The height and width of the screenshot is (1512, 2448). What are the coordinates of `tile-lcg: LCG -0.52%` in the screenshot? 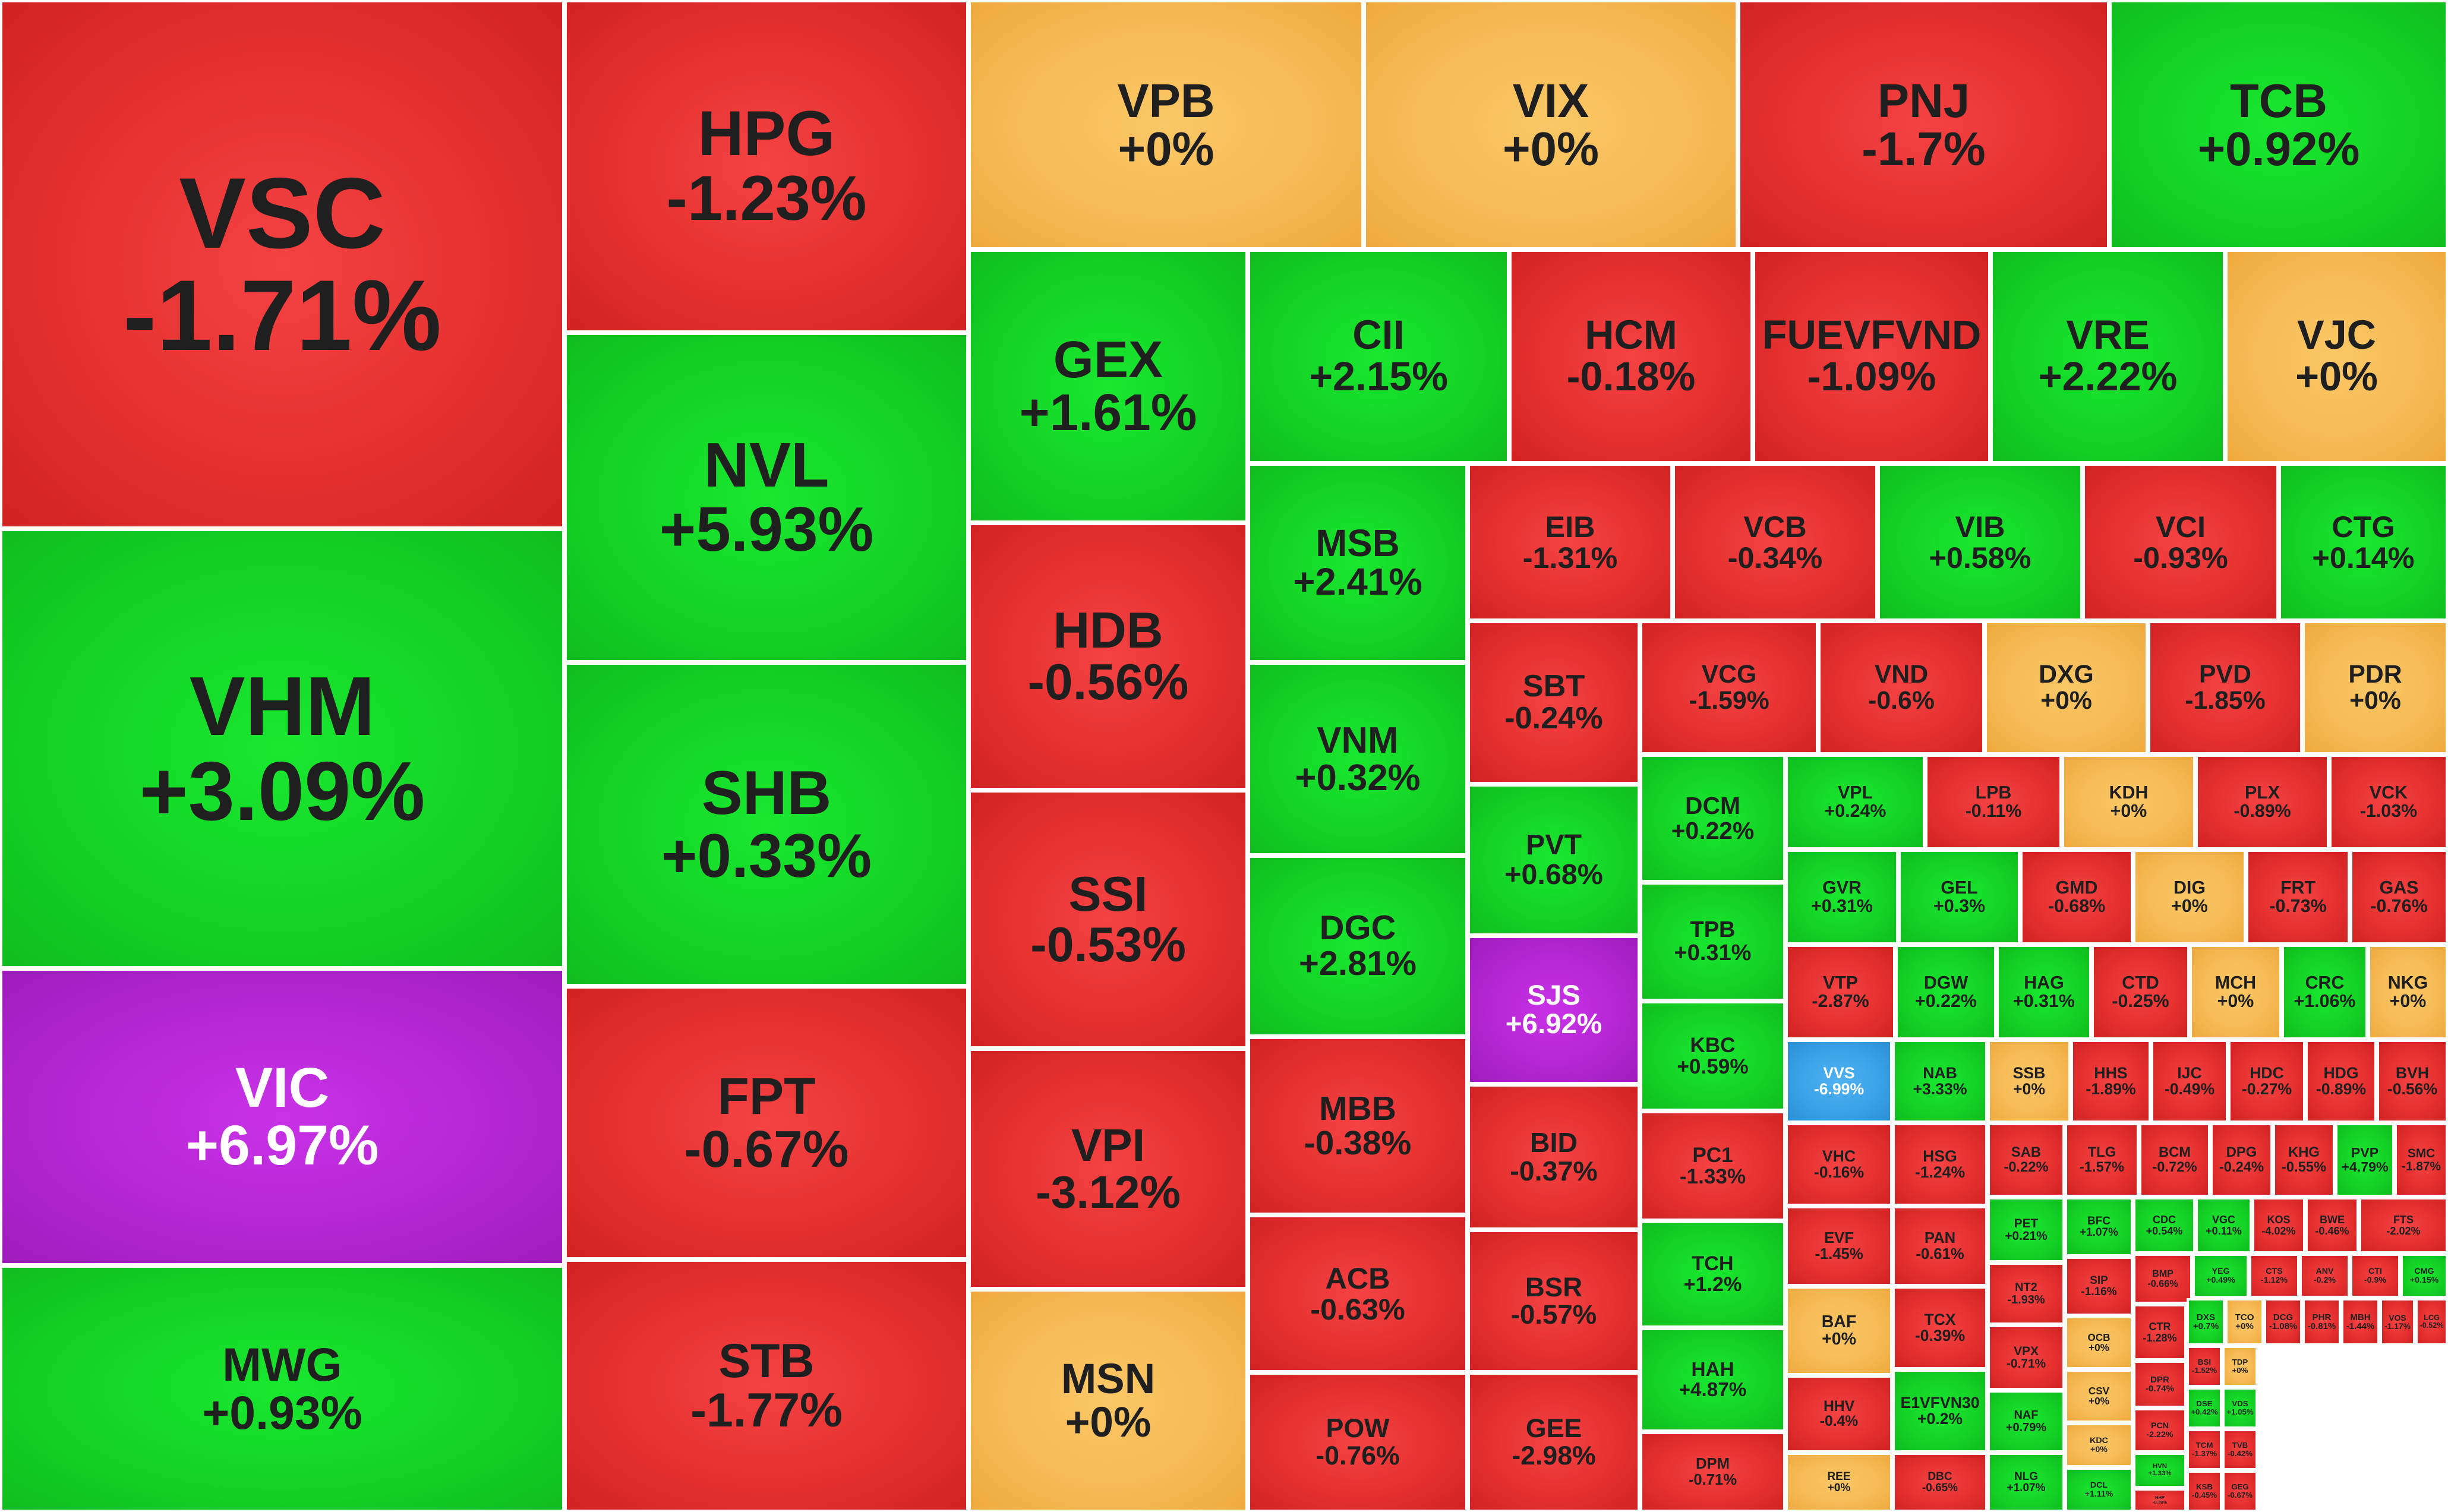 It's located at (2431, 1322).